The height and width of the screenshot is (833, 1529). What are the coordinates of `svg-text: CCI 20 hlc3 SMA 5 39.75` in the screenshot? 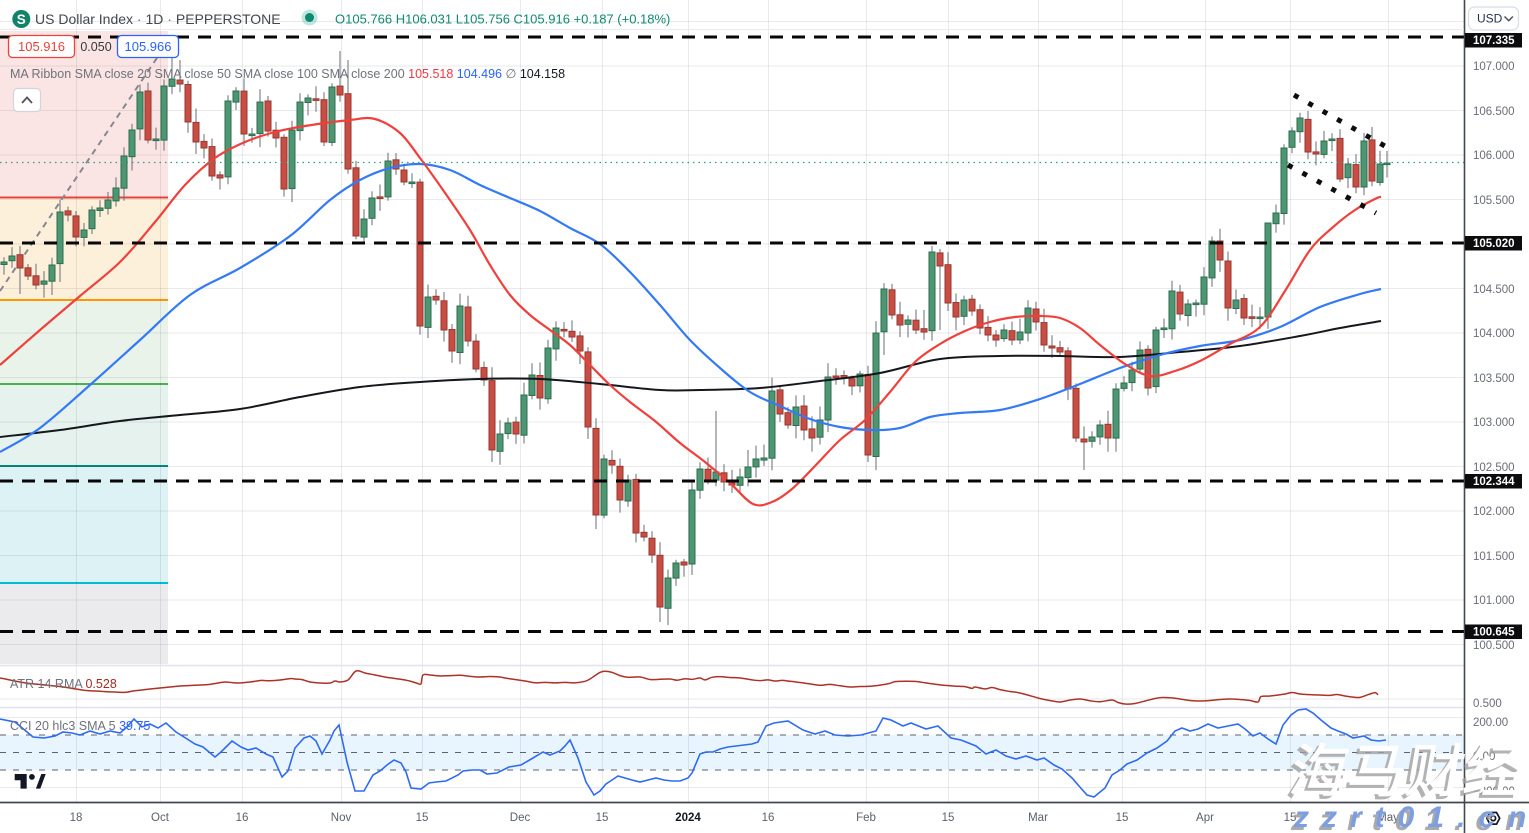 It's located at (80, 726).